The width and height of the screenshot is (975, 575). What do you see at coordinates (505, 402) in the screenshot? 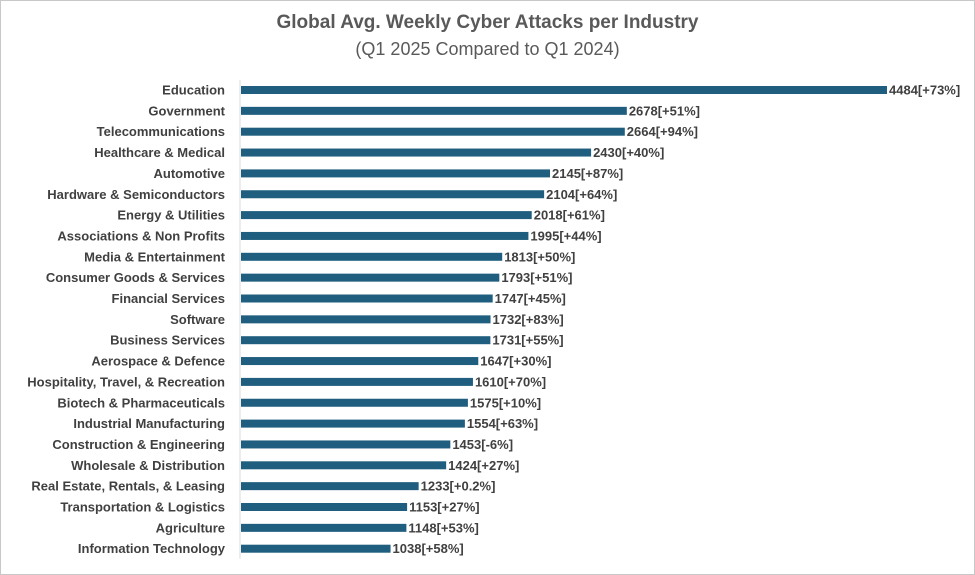
I see `value-label: 1575[+10%]` at bounding box center [505, 402].